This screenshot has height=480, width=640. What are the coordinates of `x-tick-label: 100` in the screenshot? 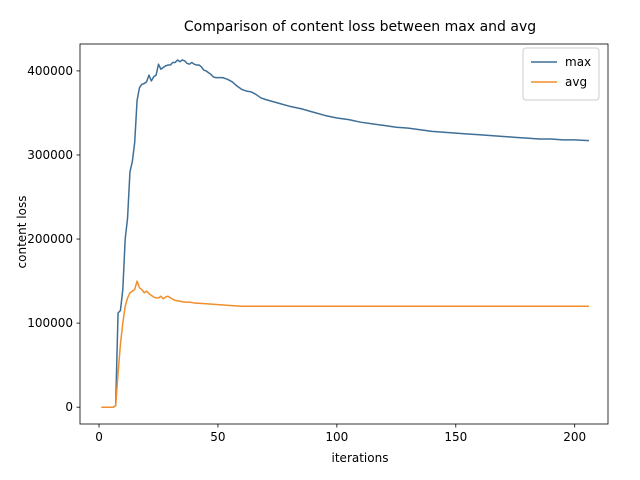 It's located at (336, 437).